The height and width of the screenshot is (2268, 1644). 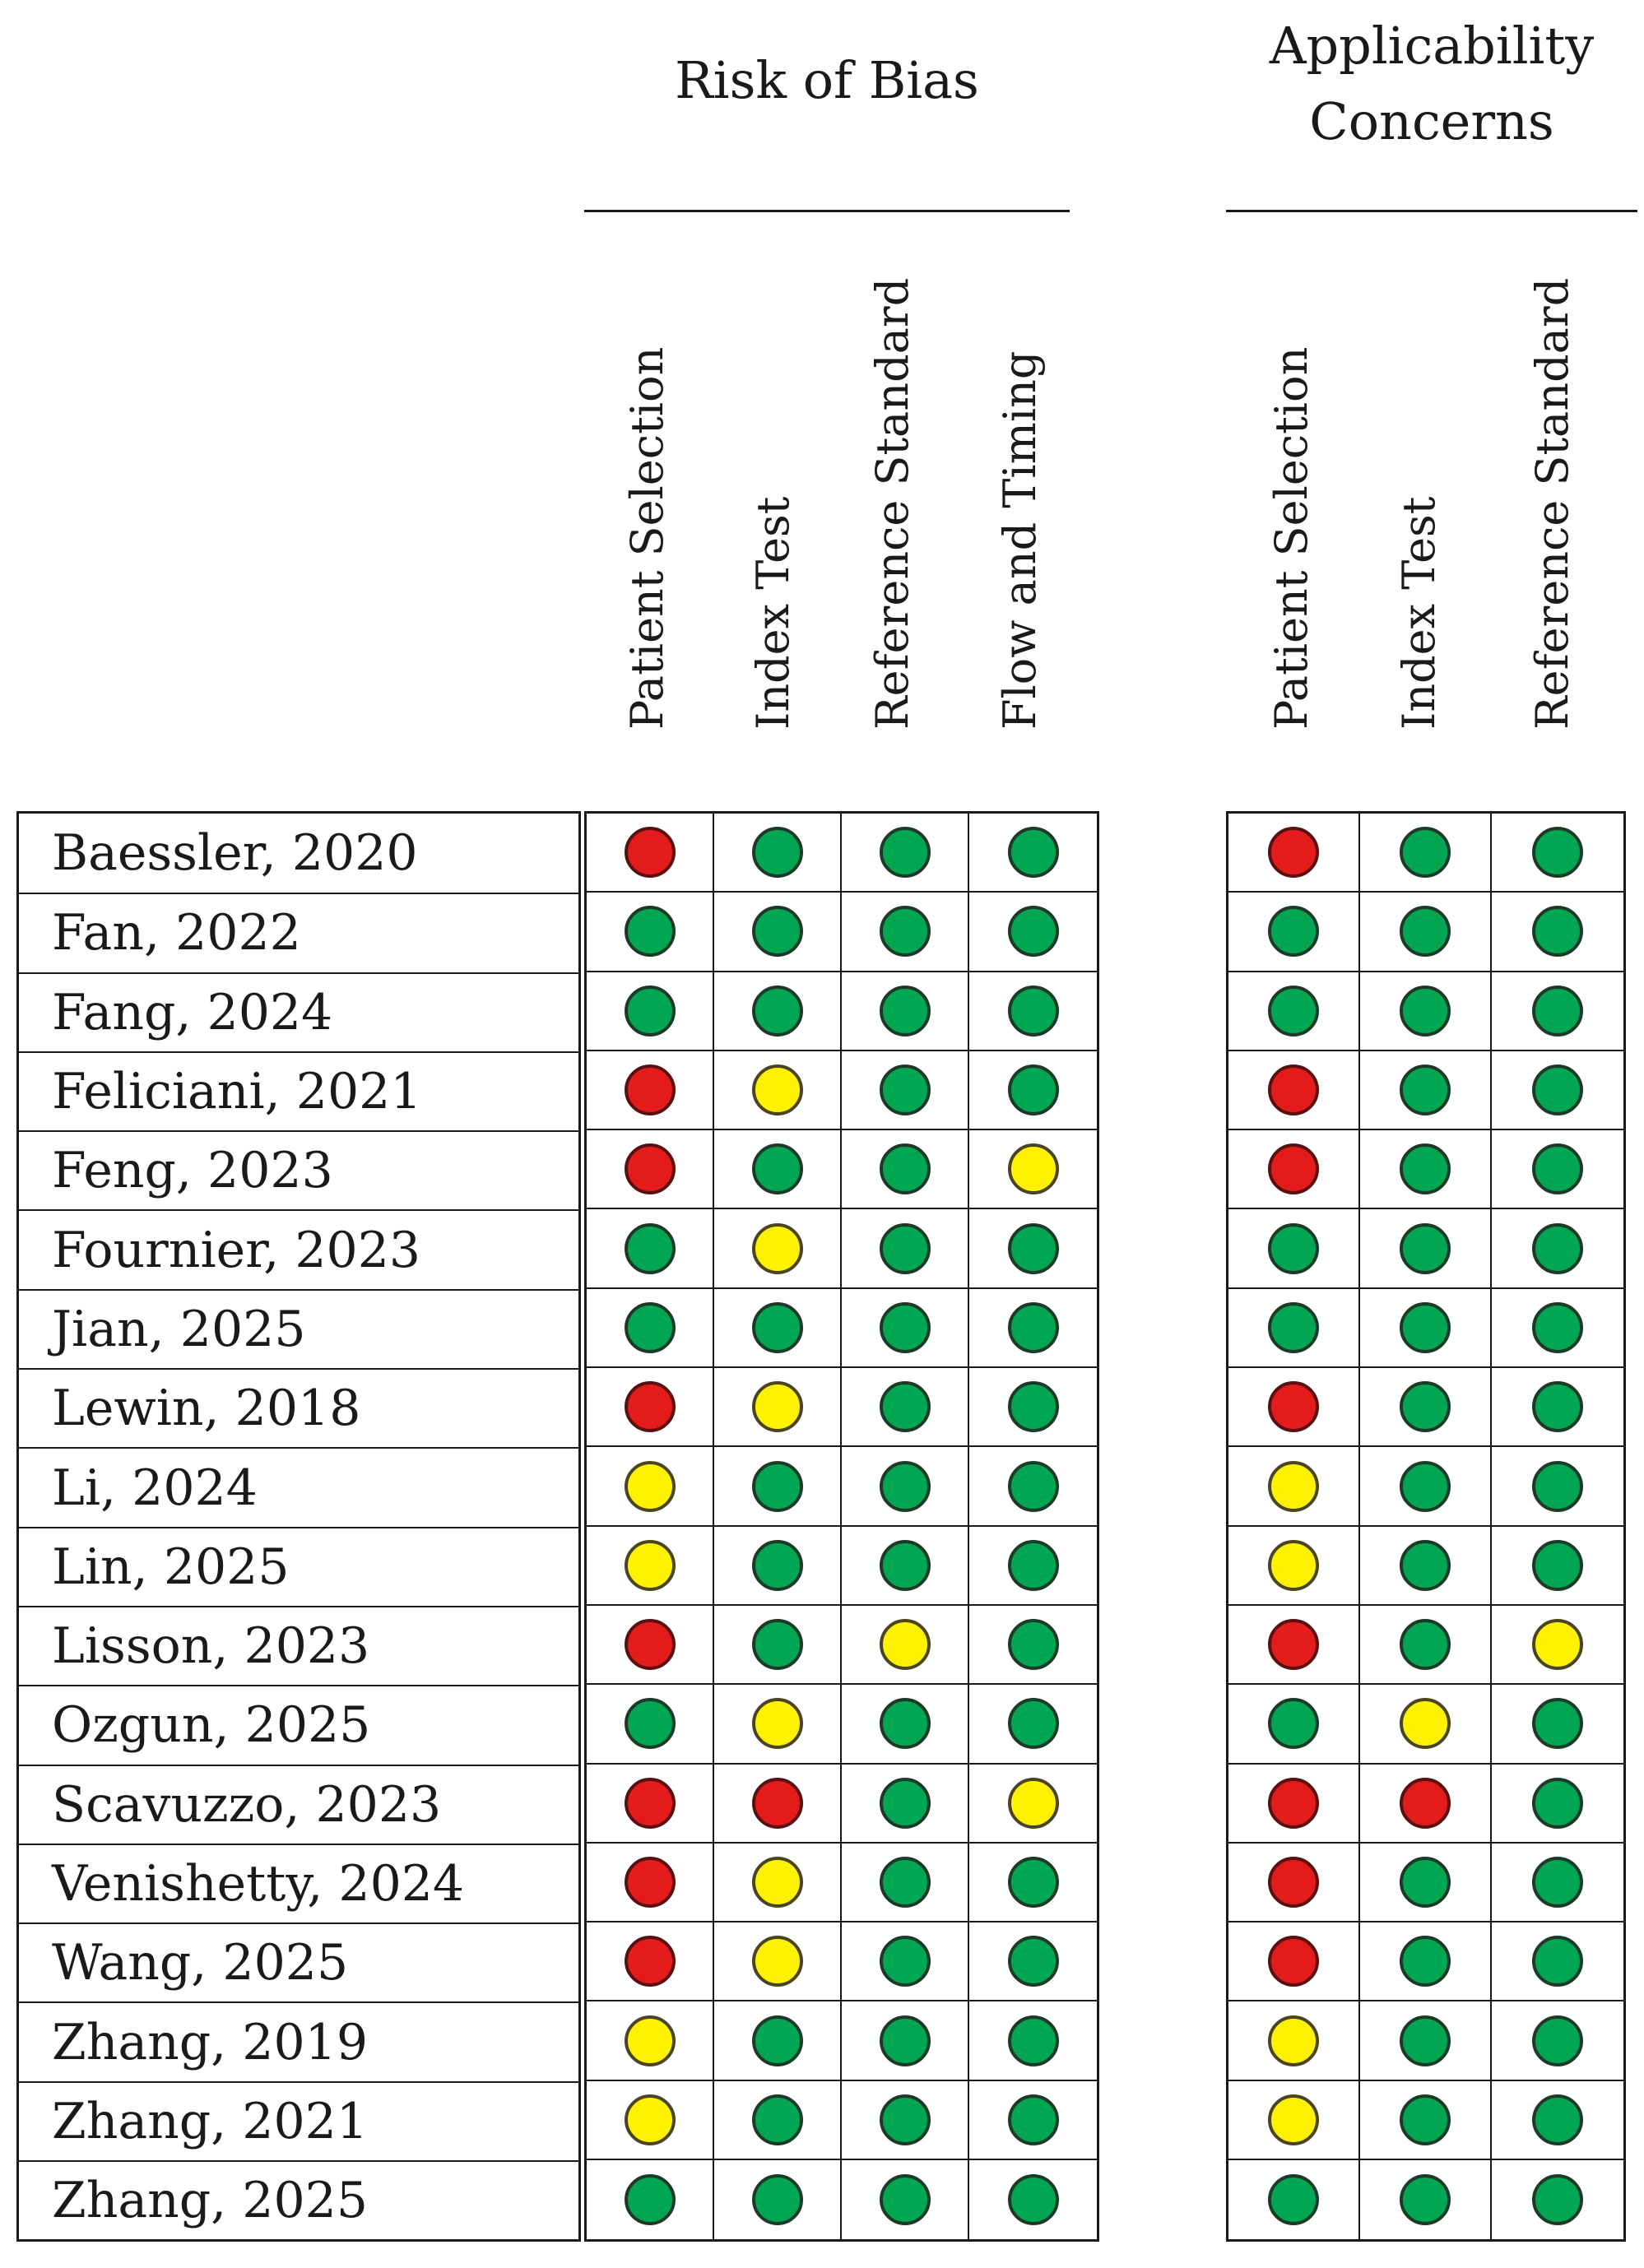 What do you see at coordinates (827, 80) in the screenshot?
I see `risk-of-bias-title: Risk of Bias` at bounding box center [827, 80].